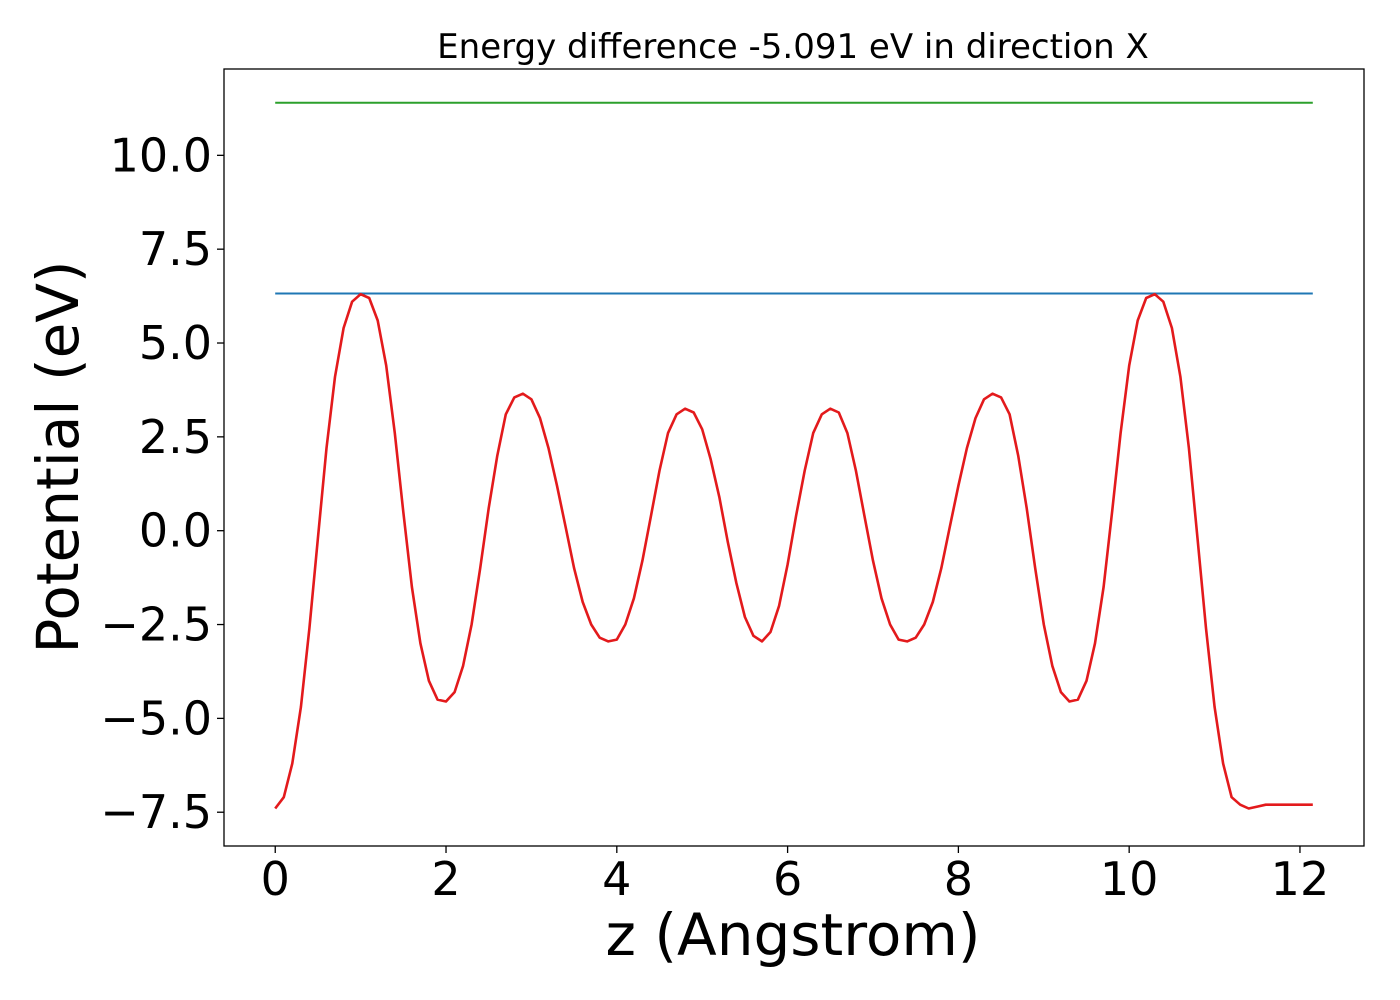 The height and width of the screenshot is (1000, 1400). Describe the element at coordinates (162, 483) in the screenshot. I see `y-axis-ticks: −7.5 −5.0 −2.5 0.0 2.5 5.0 7.5 10.0` at that location.